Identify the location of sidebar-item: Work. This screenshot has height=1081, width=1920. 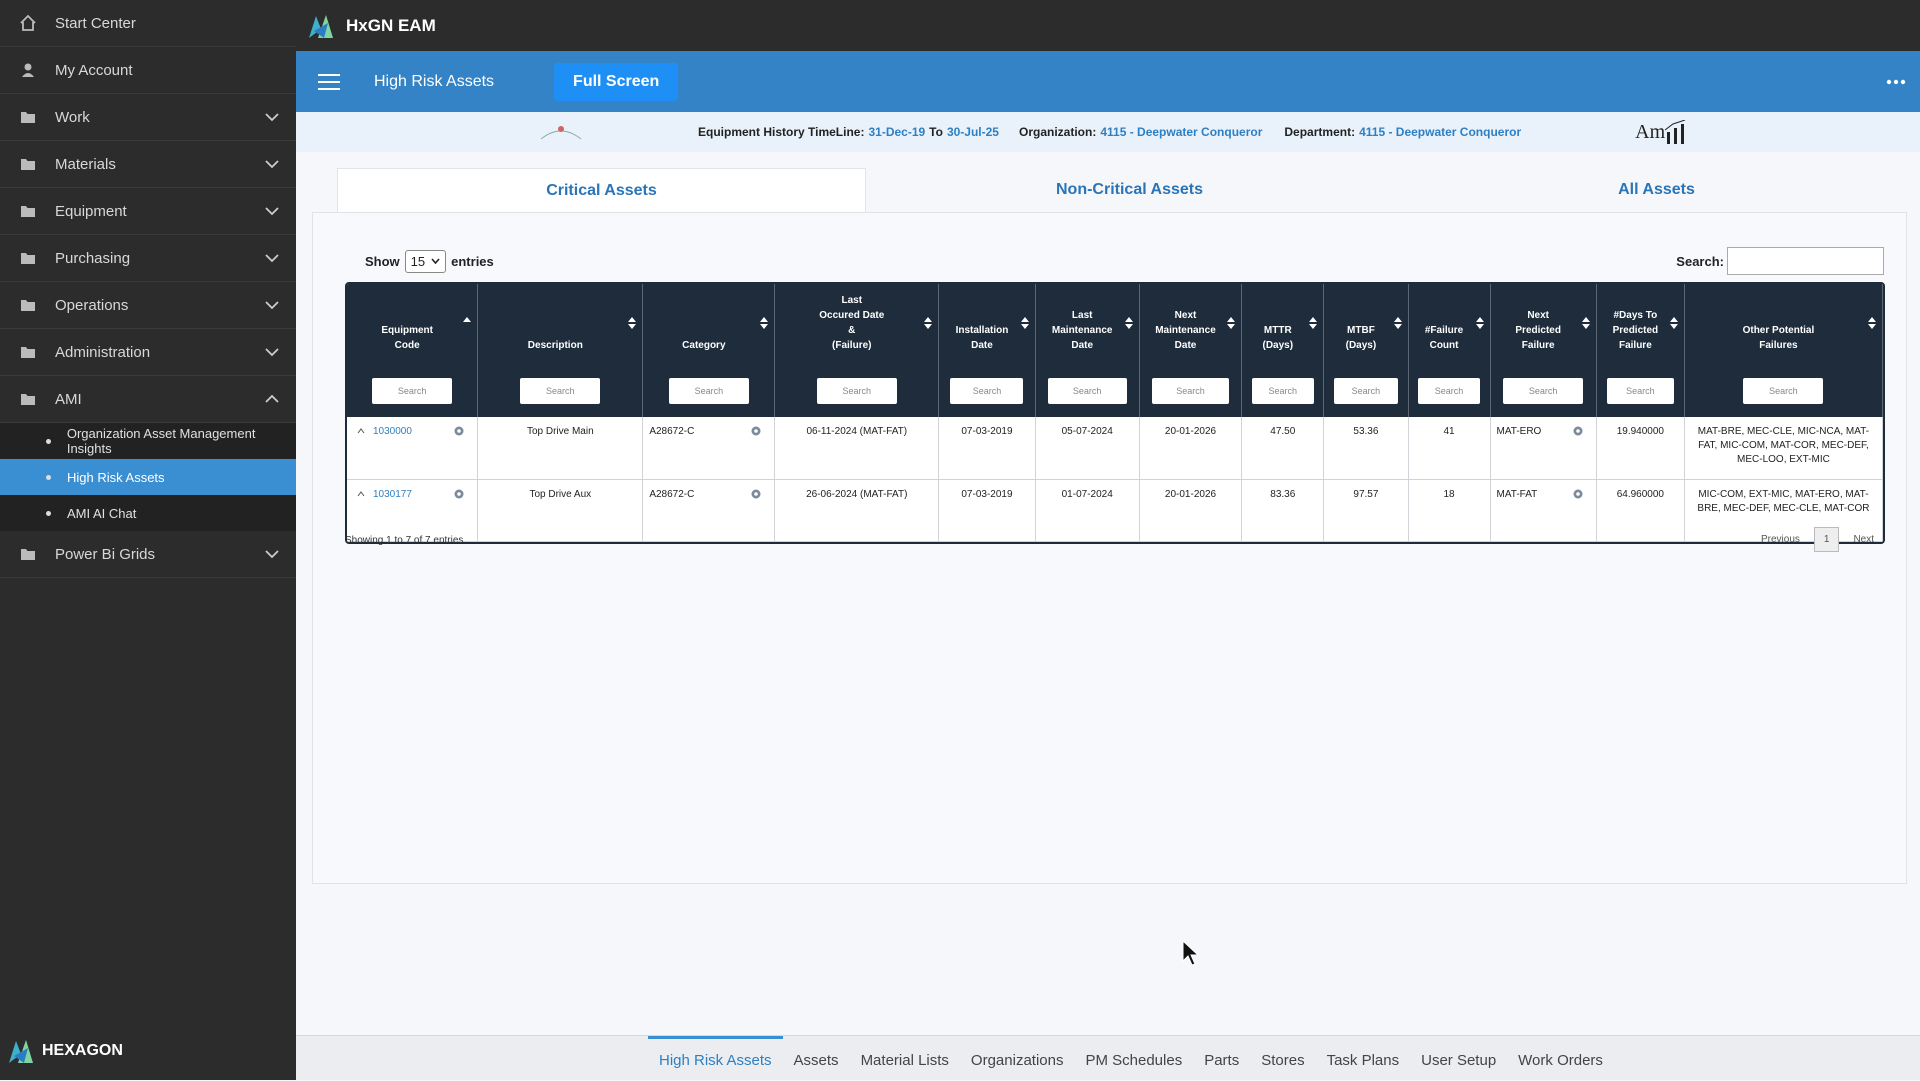
(148, 117).